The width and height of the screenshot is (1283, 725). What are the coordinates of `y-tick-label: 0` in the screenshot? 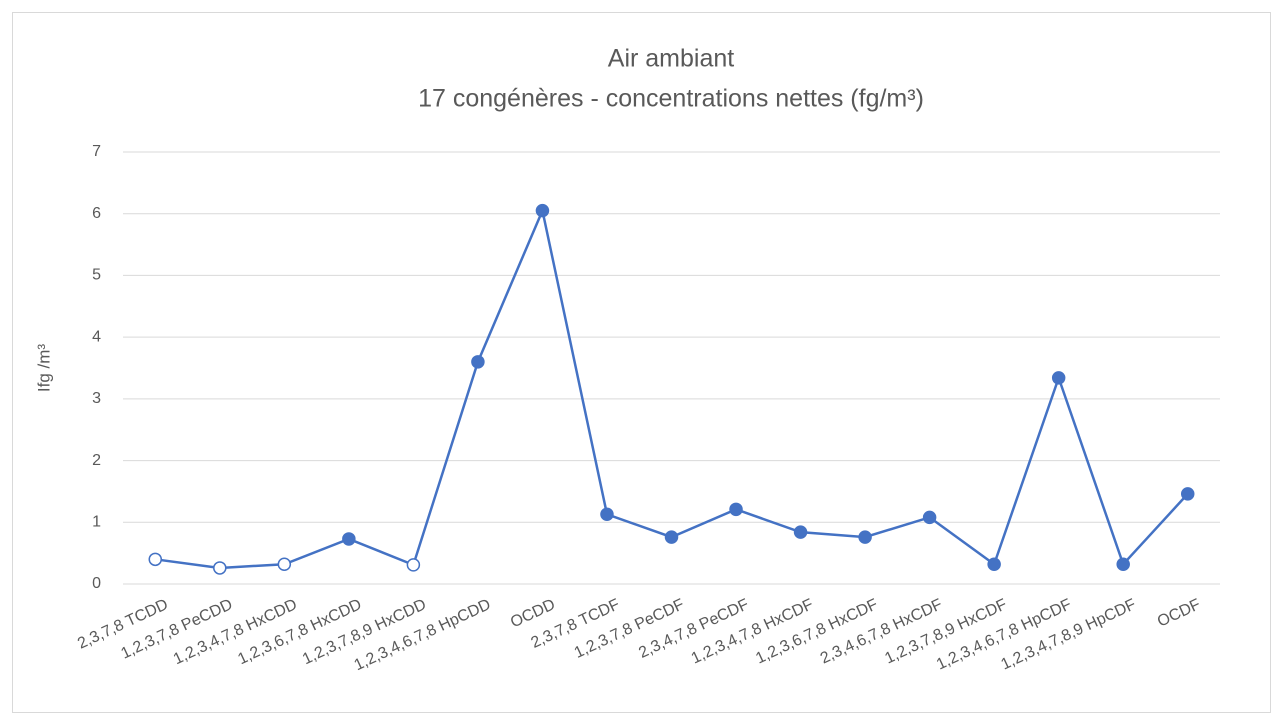 It's located at (96, 583).